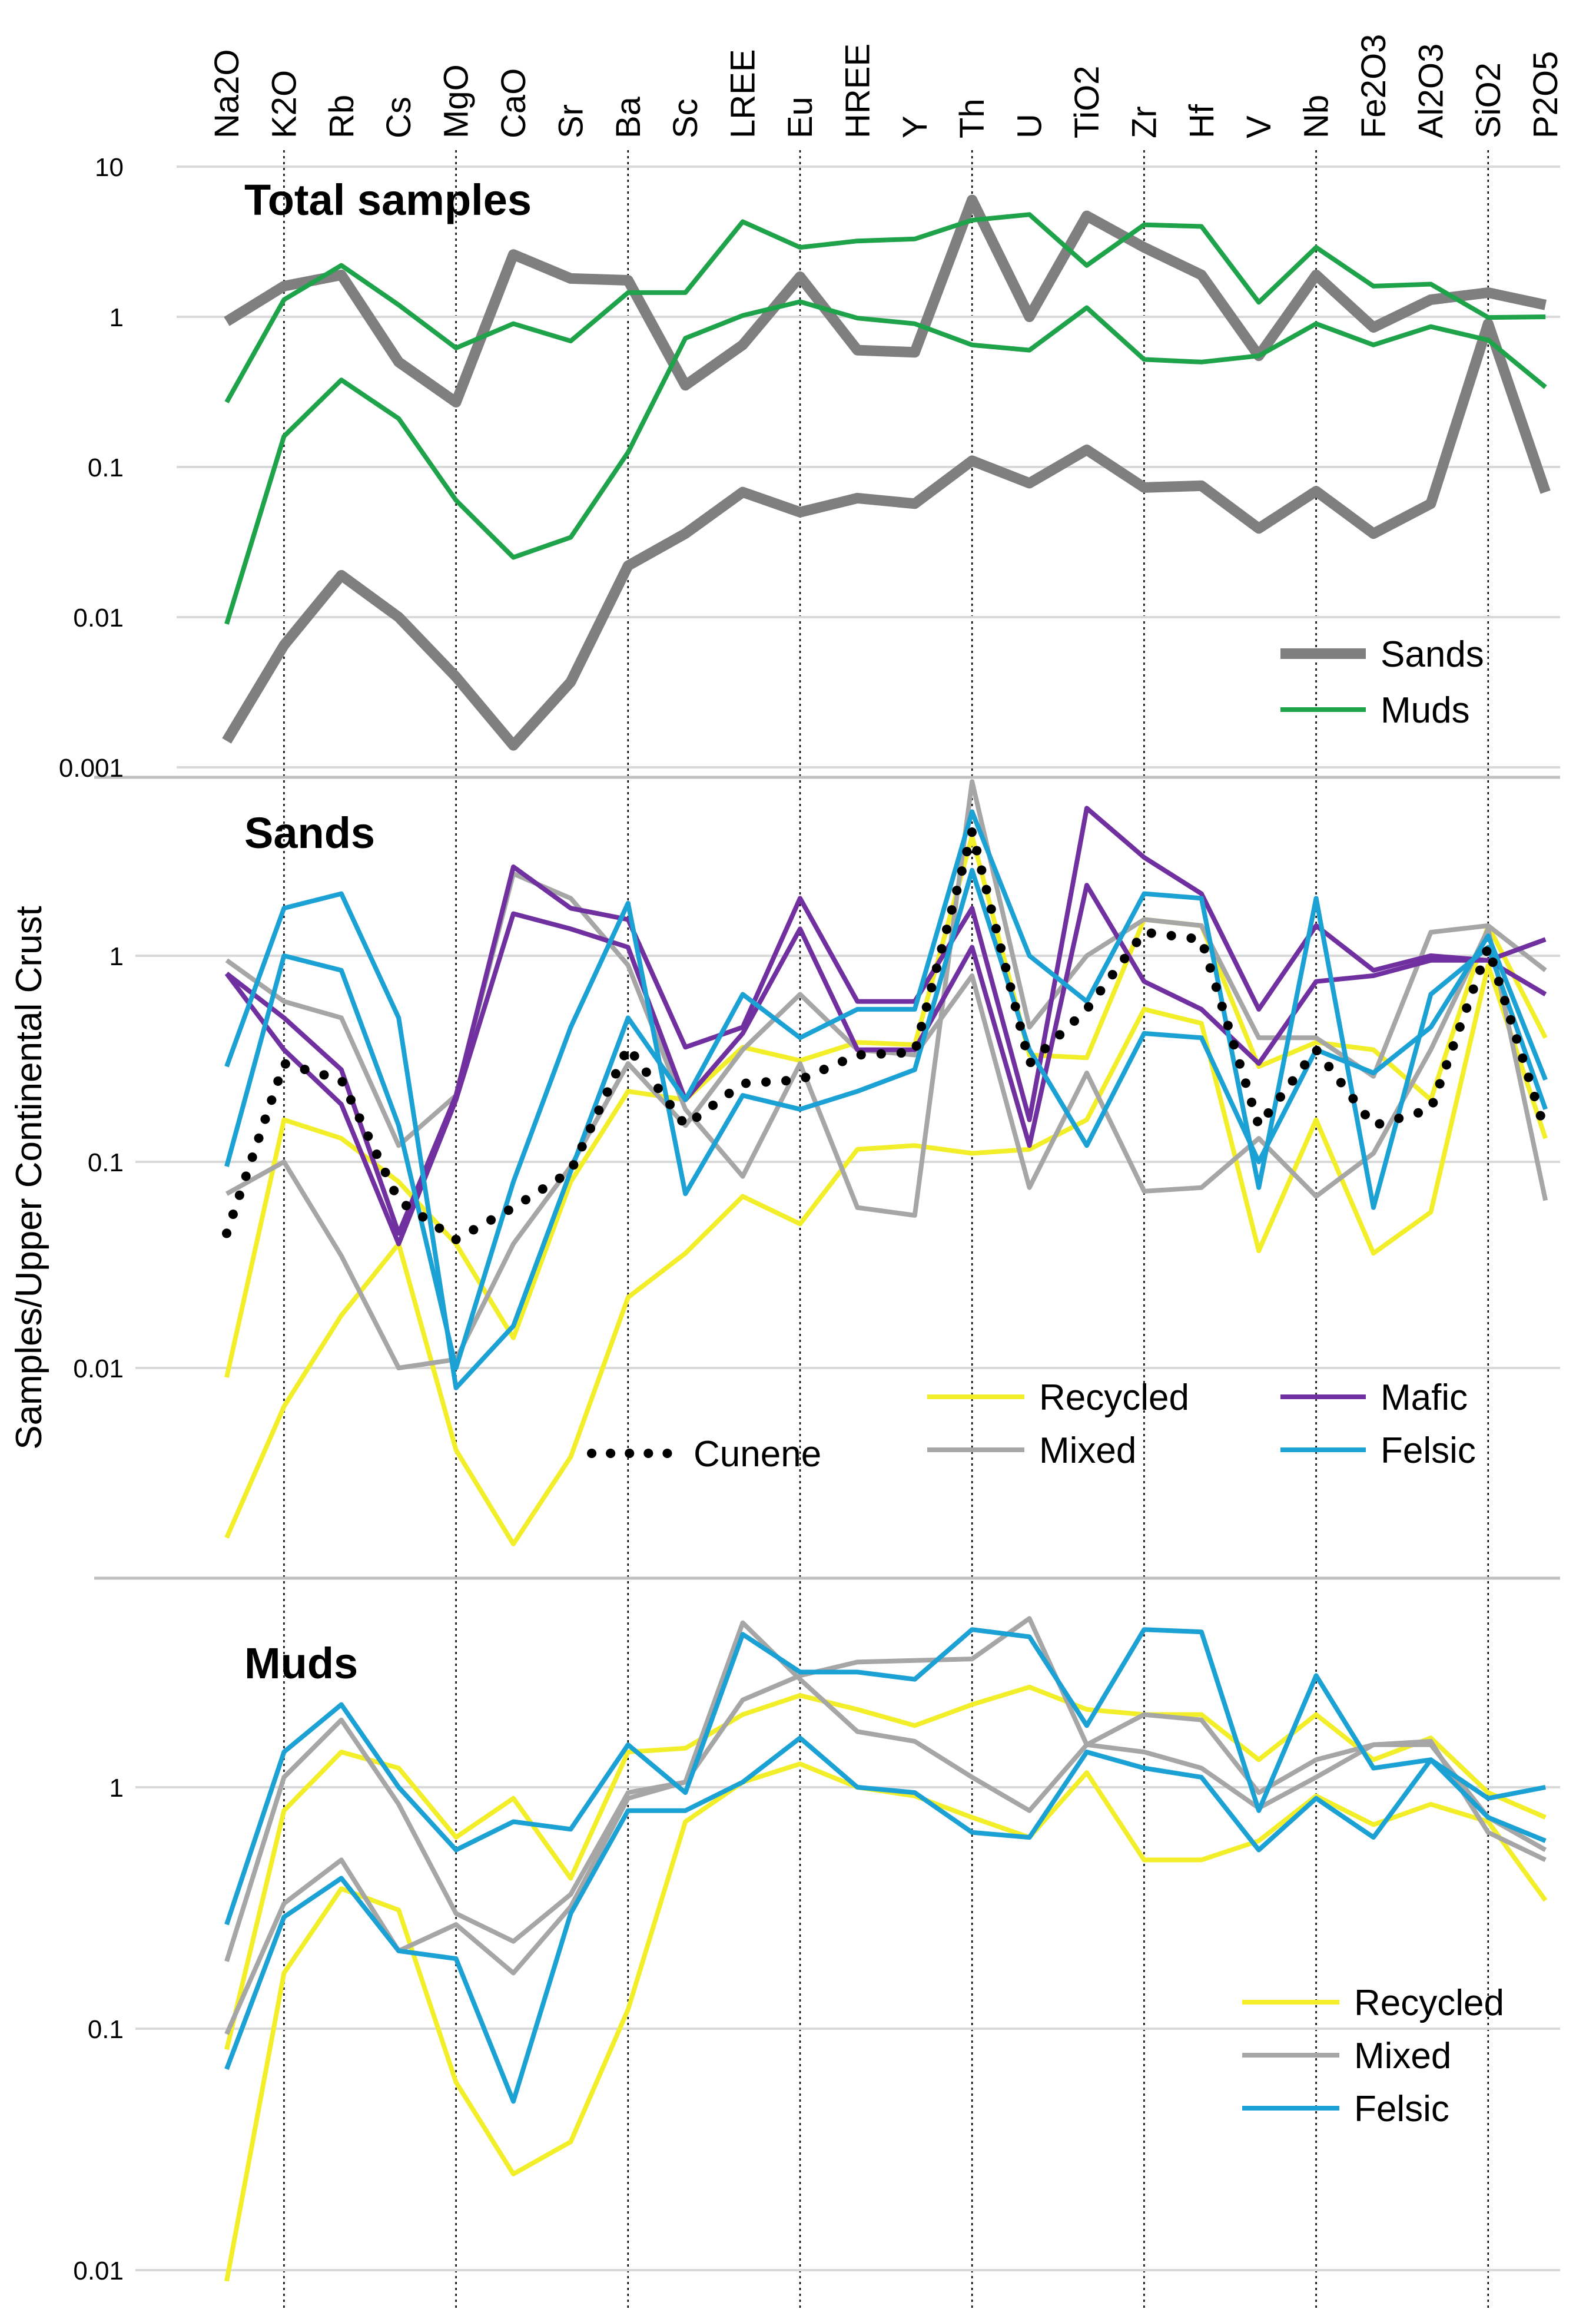 Image resolution: width=1596 pixels, height=2319 pixels. I want to click on category-label: Na2O, so click(227, 93).